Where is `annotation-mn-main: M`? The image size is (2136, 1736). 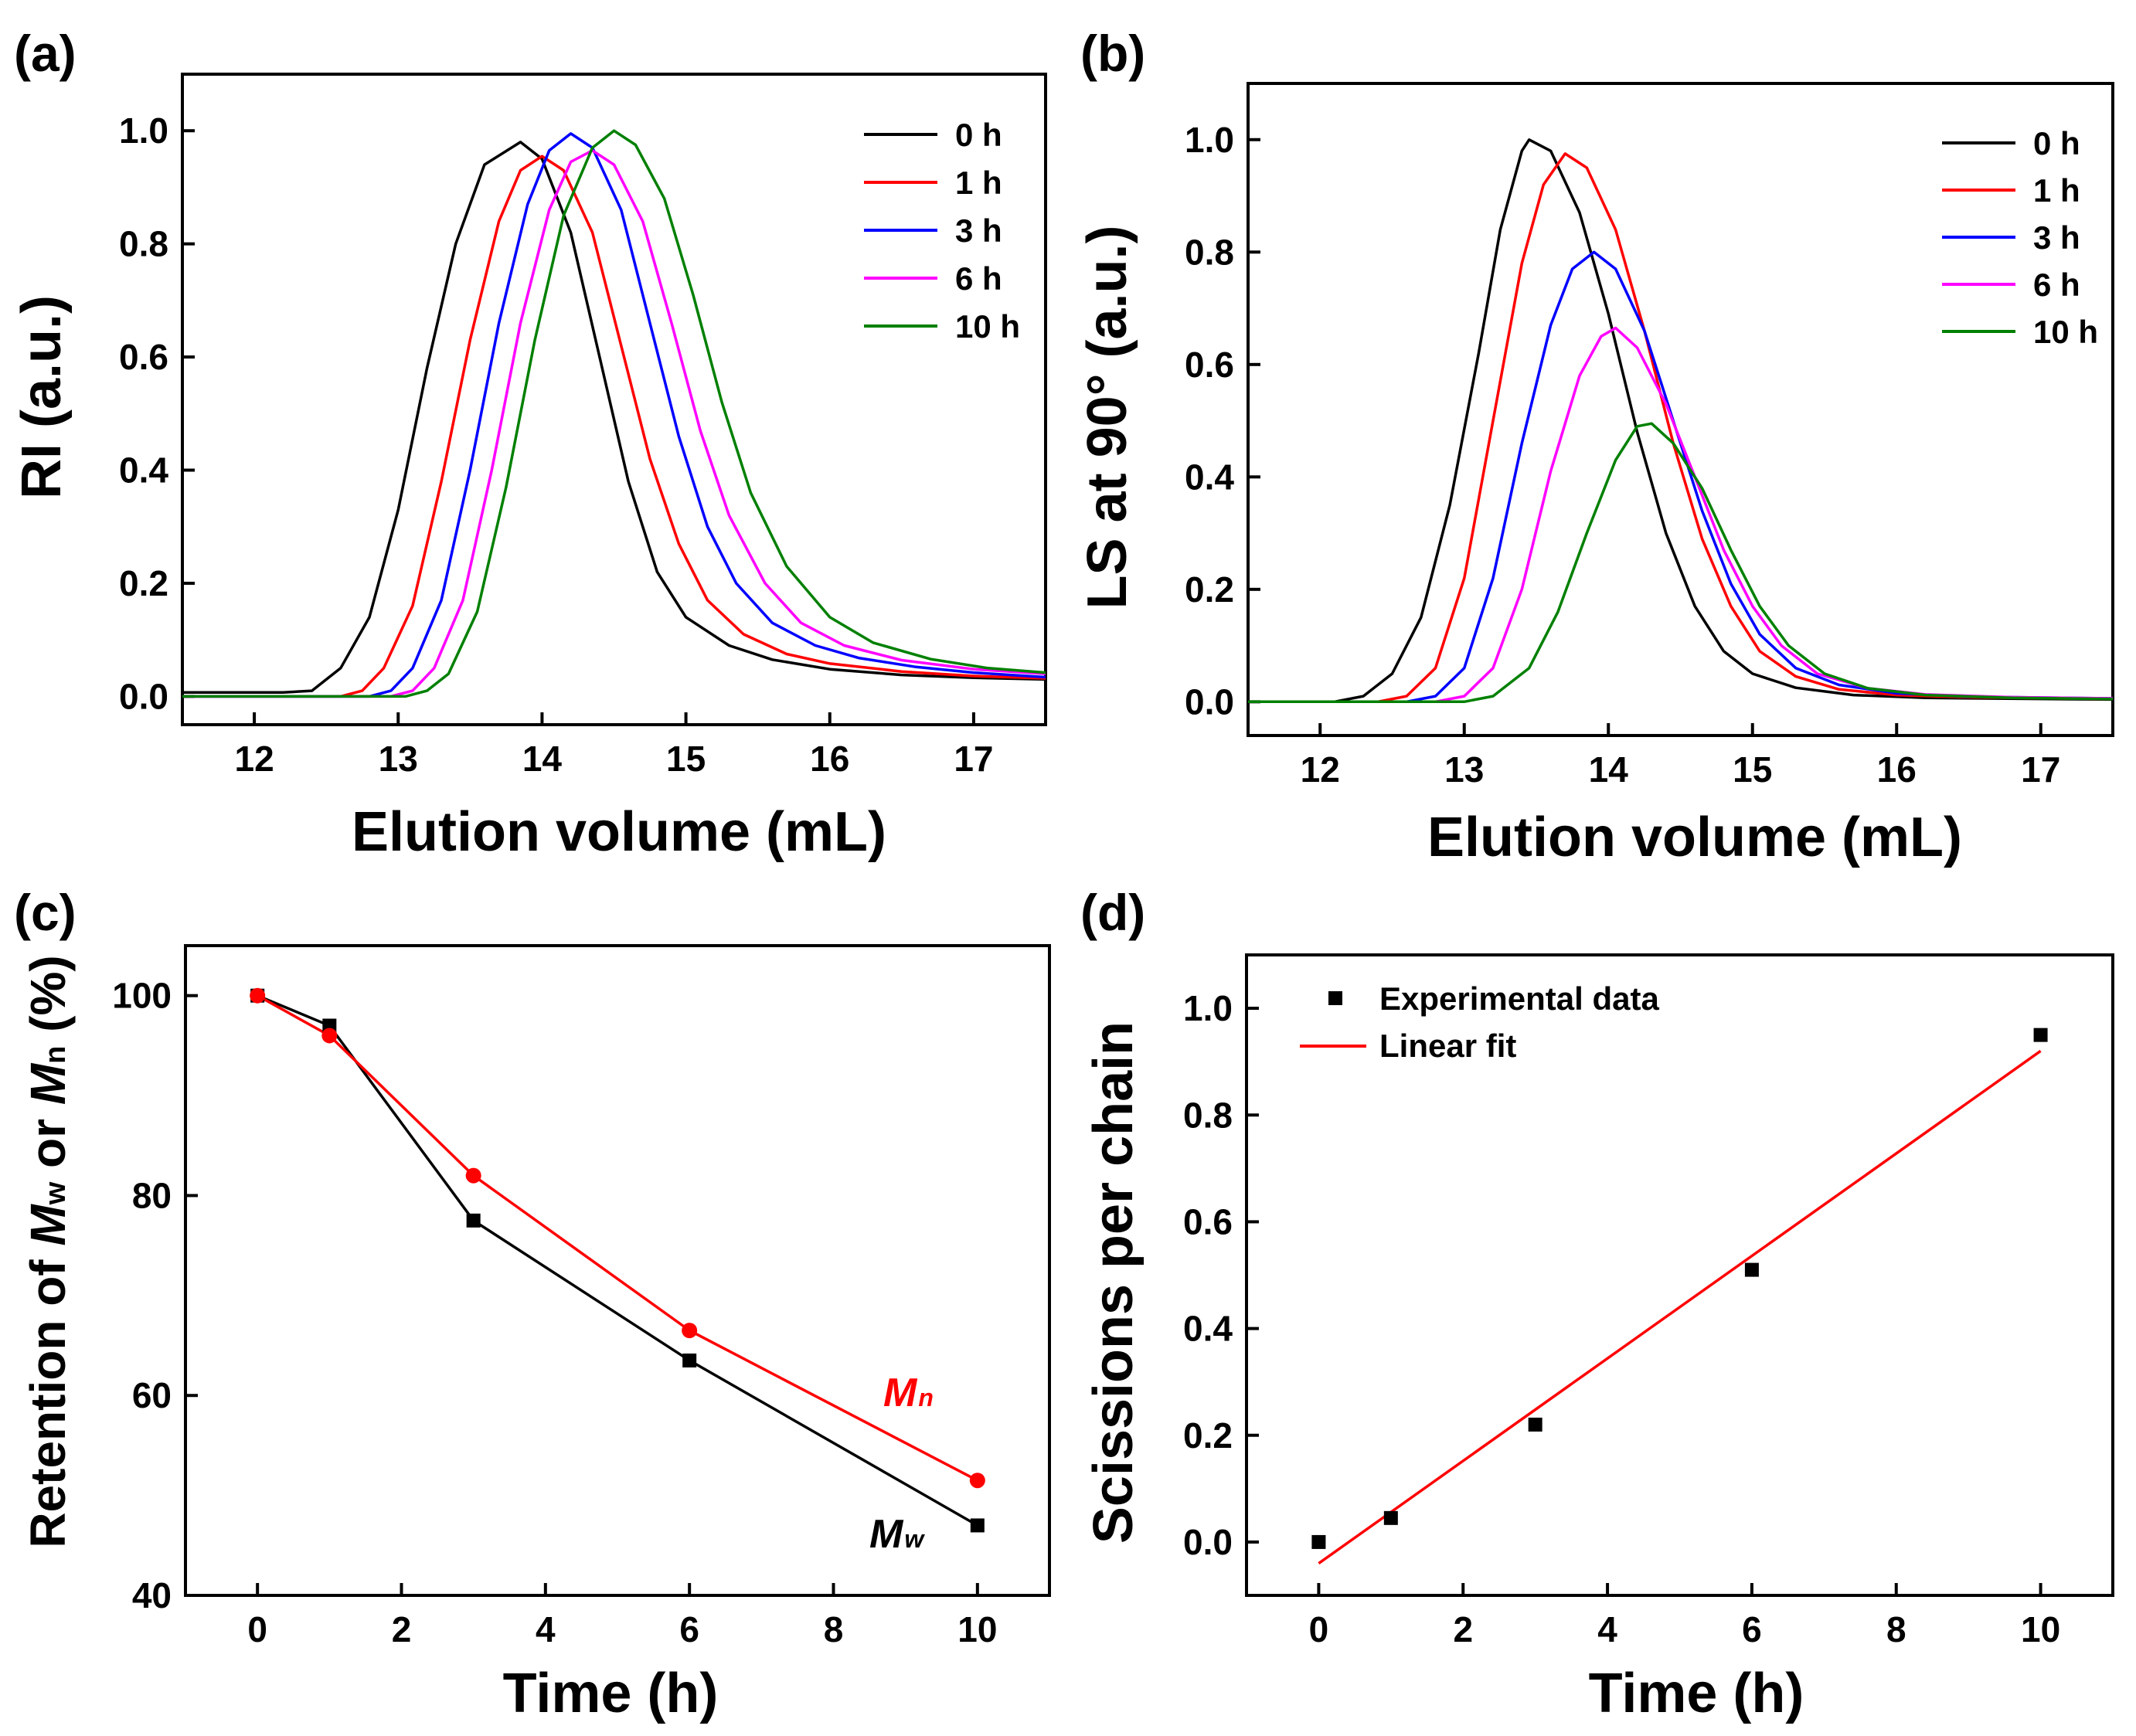
annotation-mn-main: M is located at coordinates (900, 1393).